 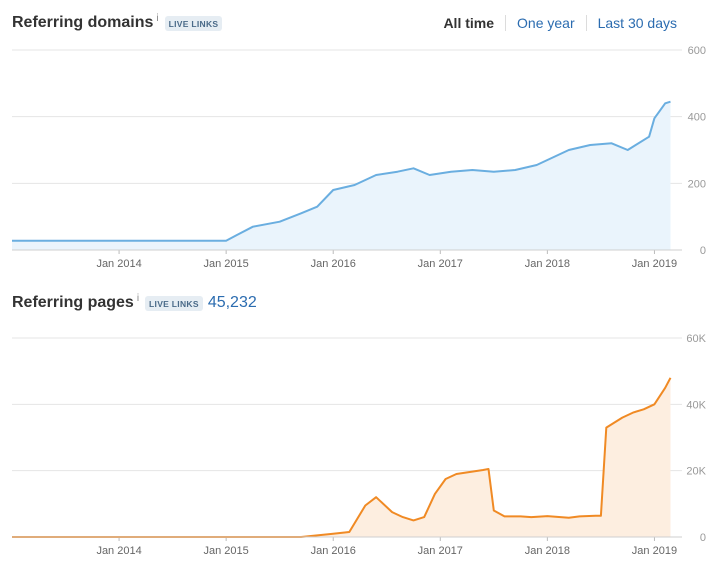 I want to click on referring-pages-header: Referring pages i LIVE LINKS 45,232, so click(x=134, y=302).